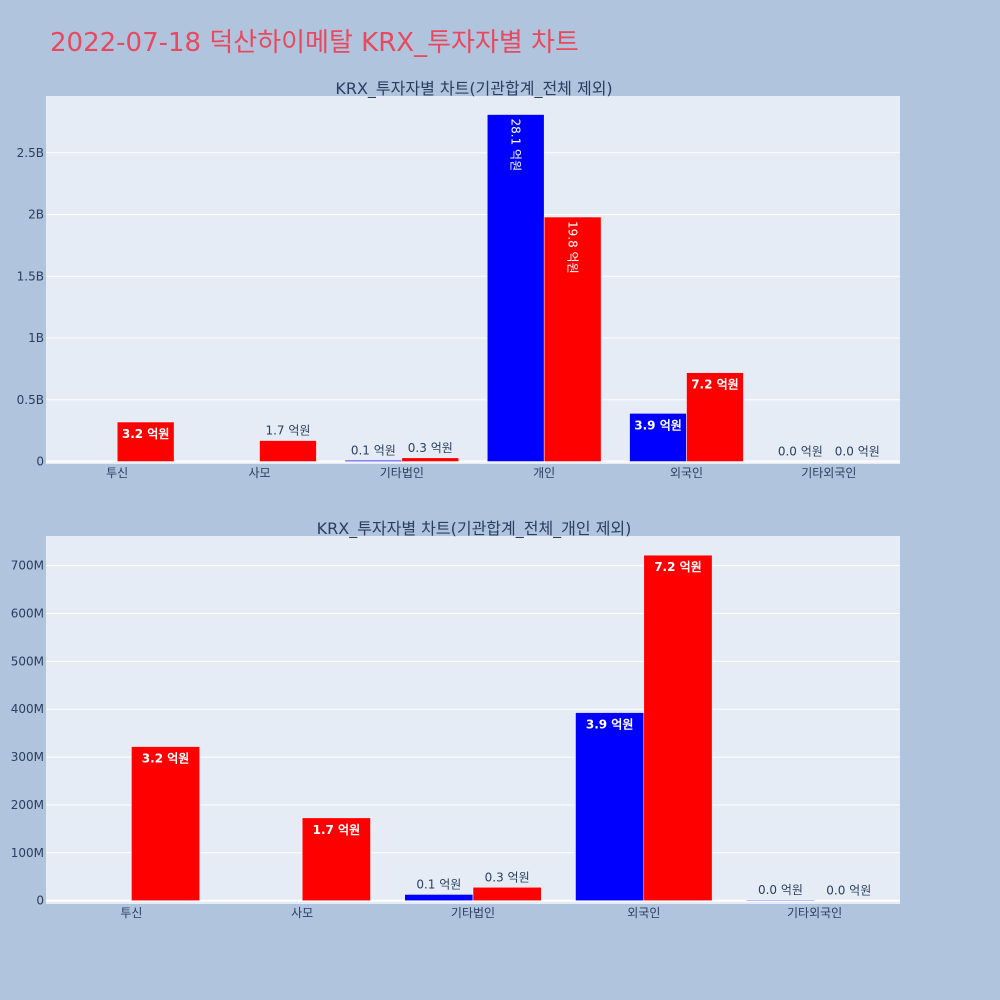 The height and width of the screenshot is (1000, 1000). Describe the element at coordinates (27, 614) in the screenshot. I see `y-tick-label: 600M` at that location.